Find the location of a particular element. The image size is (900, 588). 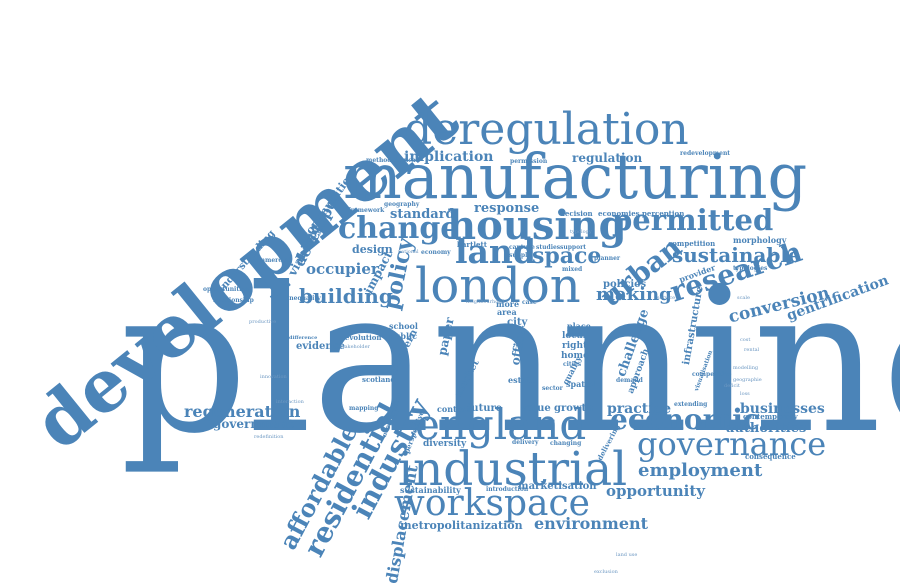

word-manufacturing: manufacturing is located at coordinates (575, 176).